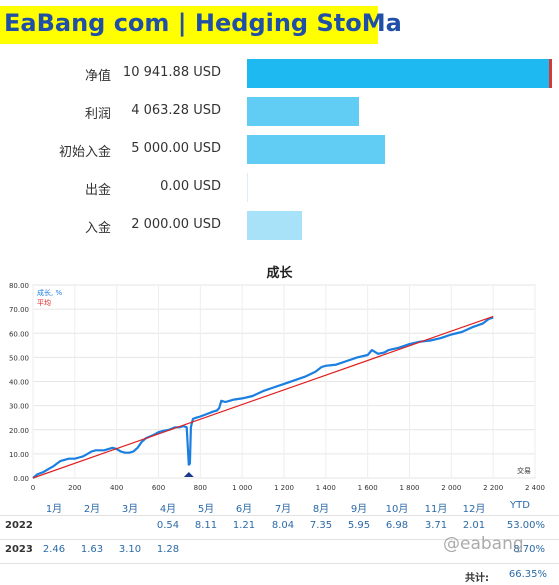  Describe the element at coordinates (54, 509) in the screenshot. I see `month-header: 1月` at that location.